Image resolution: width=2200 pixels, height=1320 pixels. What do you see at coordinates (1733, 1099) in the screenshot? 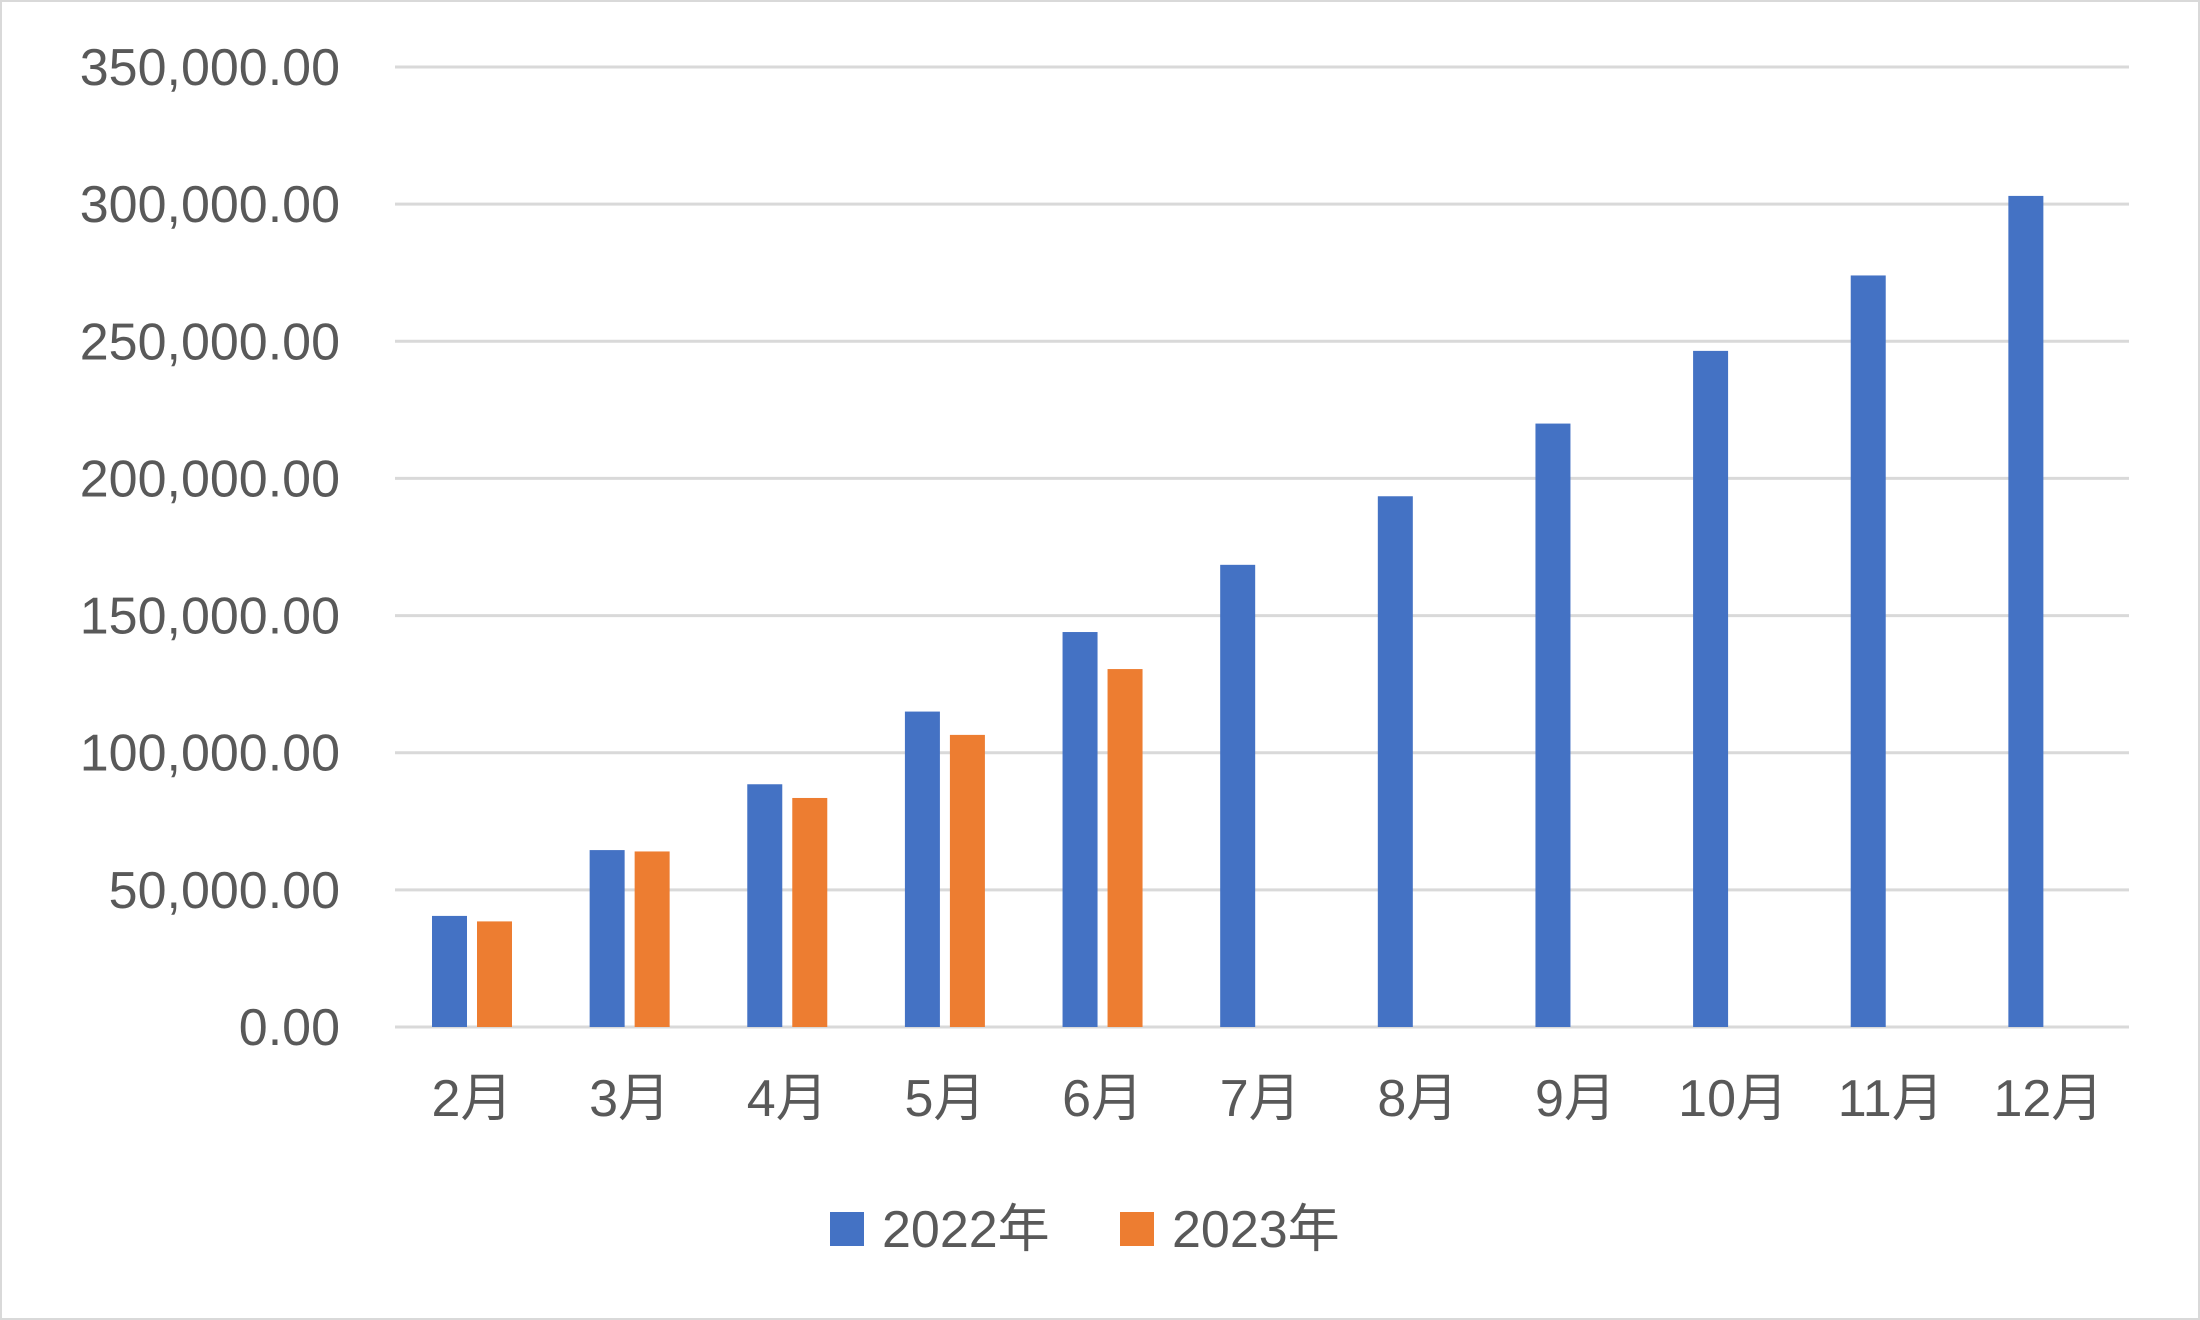
I see `x-tick-label: 10月` at bounding box center [1733, 1099].